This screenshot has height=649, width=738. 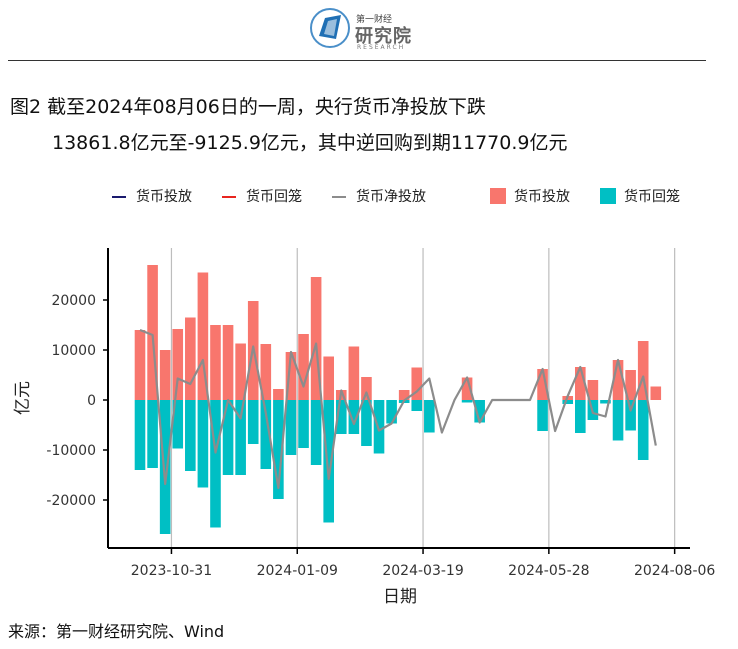 What do you see at coordinates (374, 20) in the screenshot?
I see `logo-text-small: 第一财经` at bounding box center [374, 20].